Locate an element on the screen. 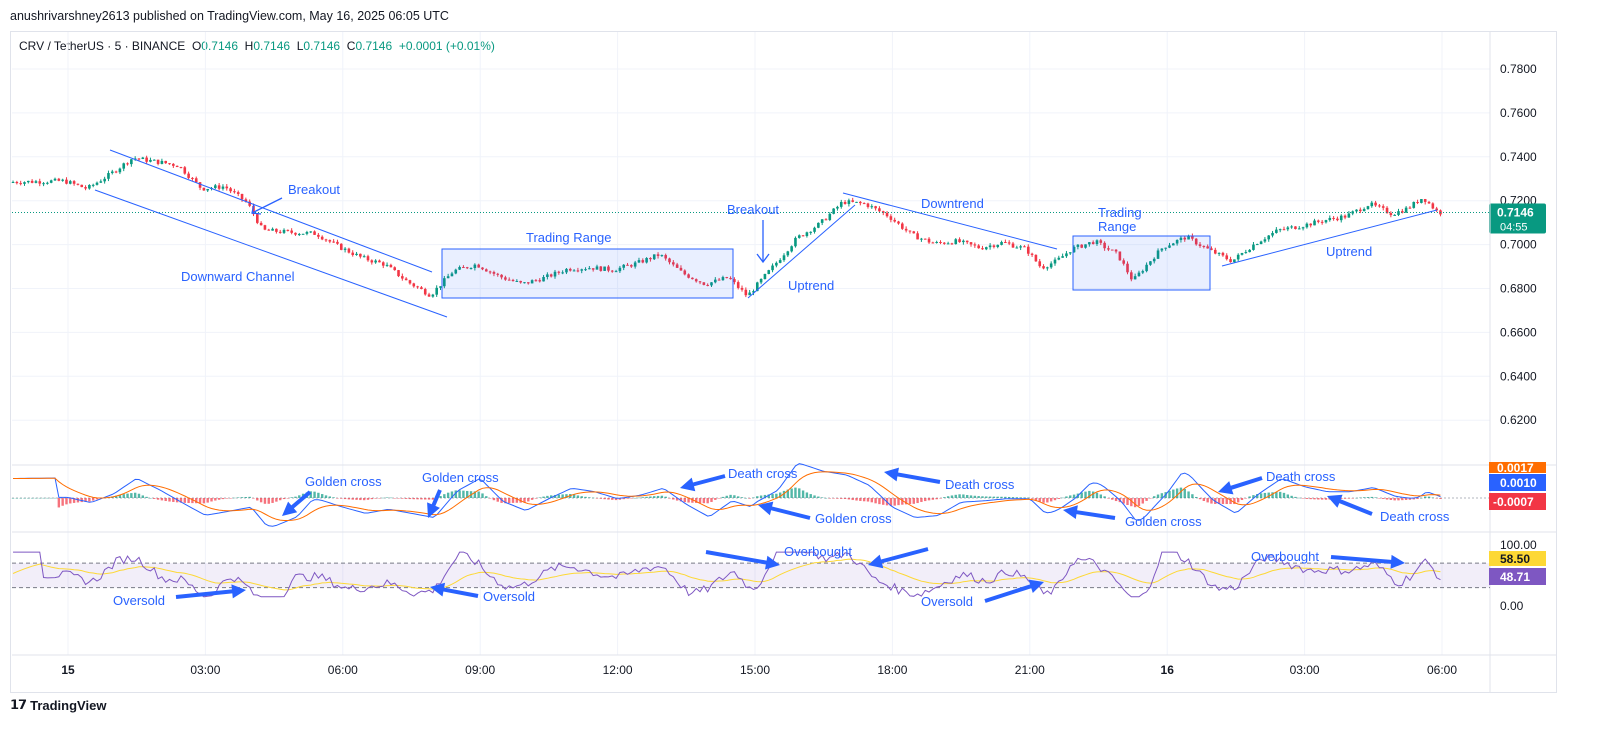  symbol-name: CRV / TetherUS · 5 · BINANCE is located at coordinates (102, 46).